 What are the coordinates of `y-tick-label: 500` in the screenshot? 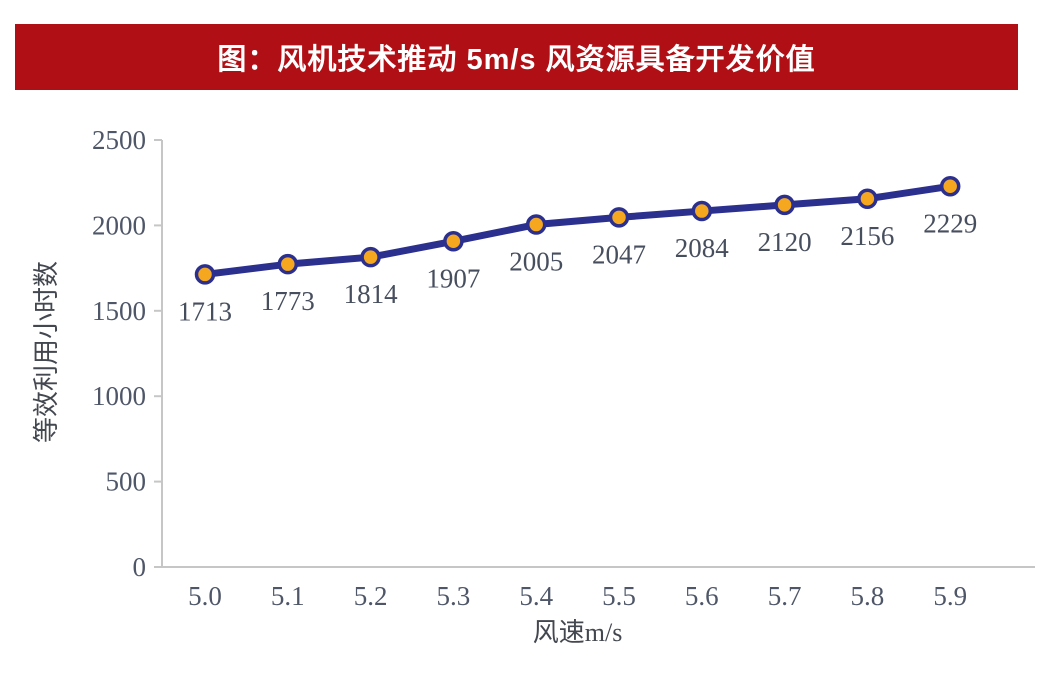 It's located at (126, 482).